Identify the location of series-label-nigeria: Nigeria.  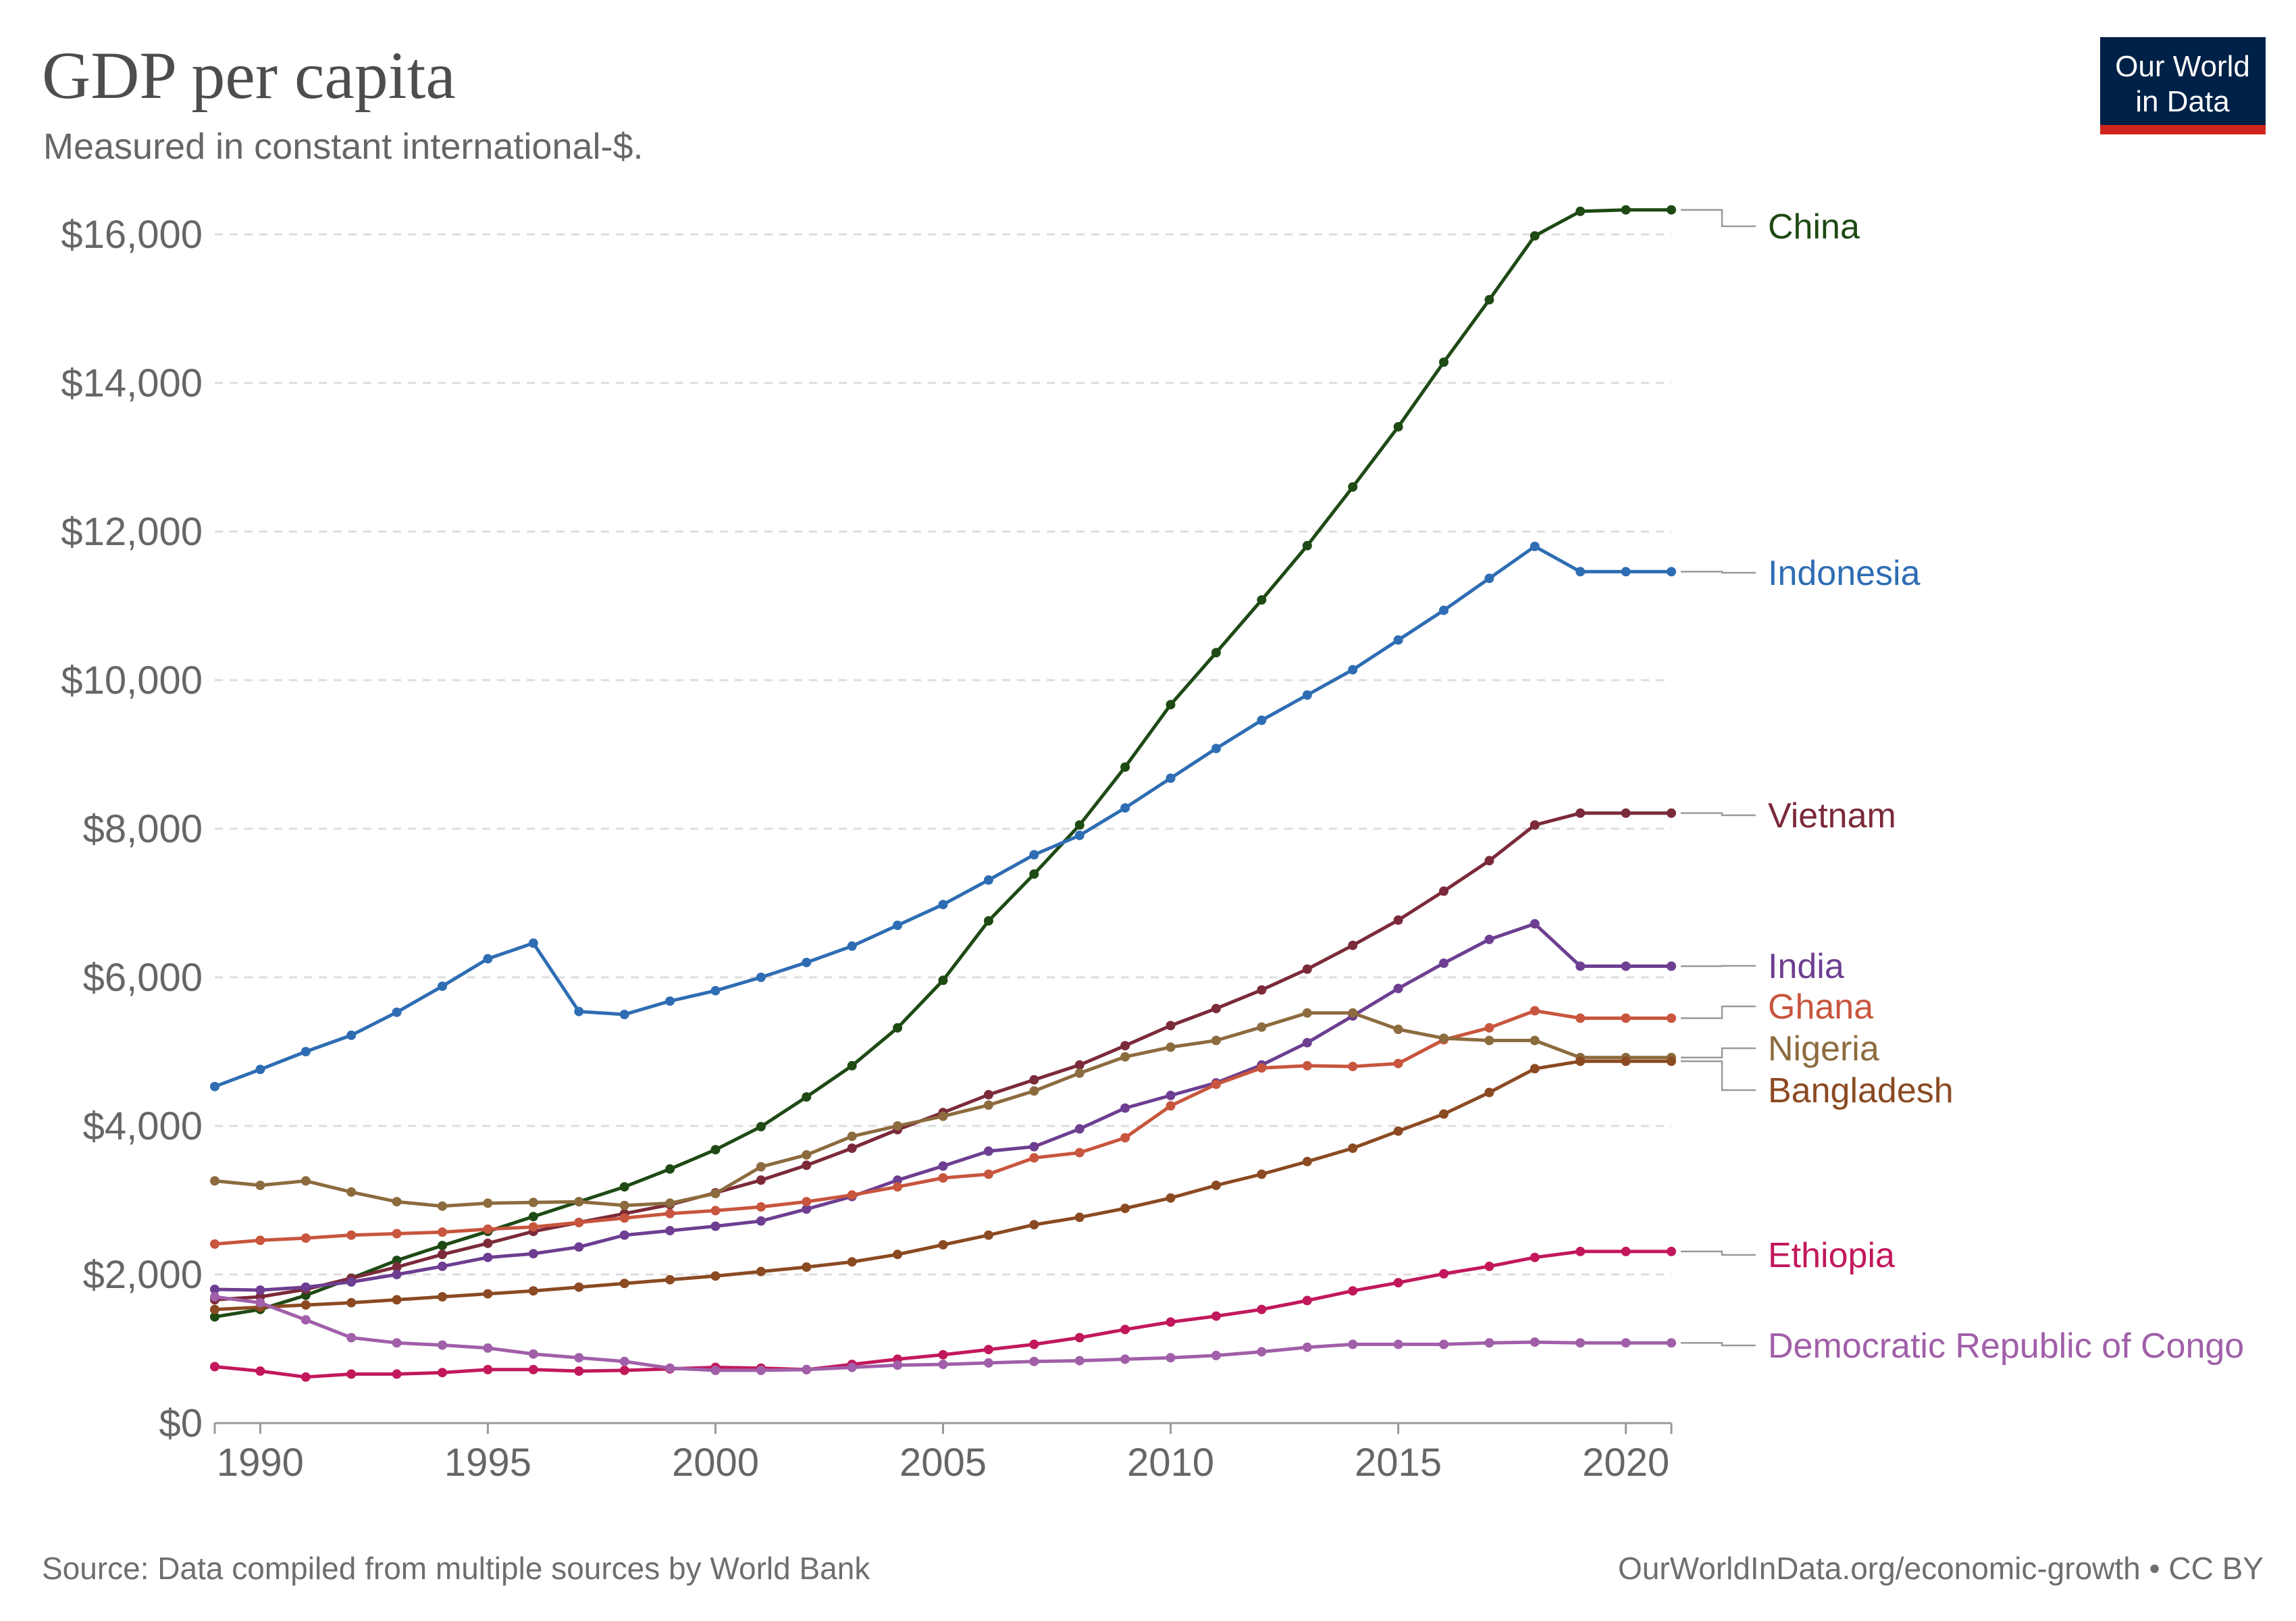
(1824, 1049).